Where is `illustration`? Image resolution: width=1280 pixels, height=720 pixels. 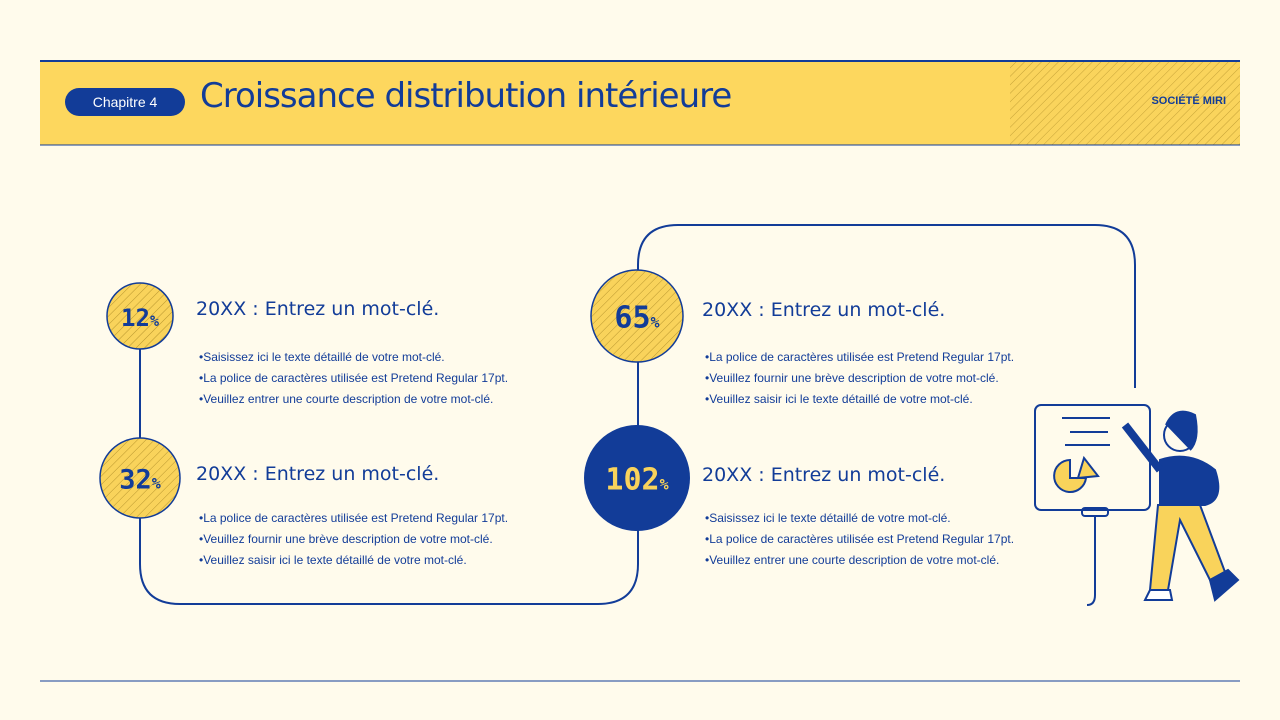
illustration is located at coordinates (1137, 505).